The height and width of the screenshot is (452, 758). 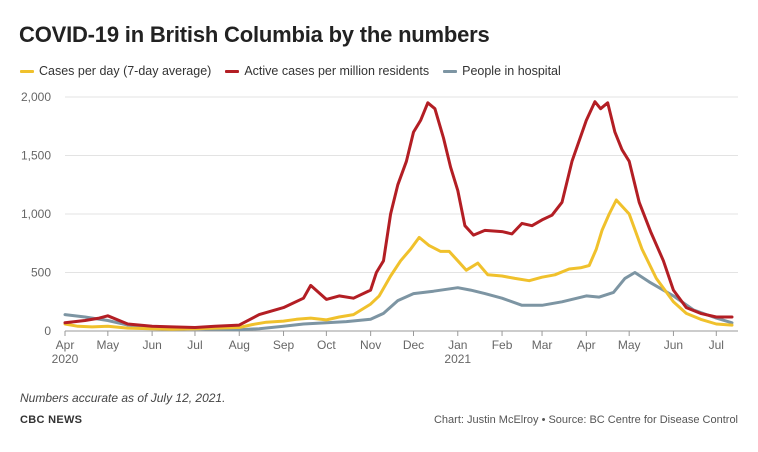 I want to click on x-tick-label: Feb, so click(x=502, y=345).